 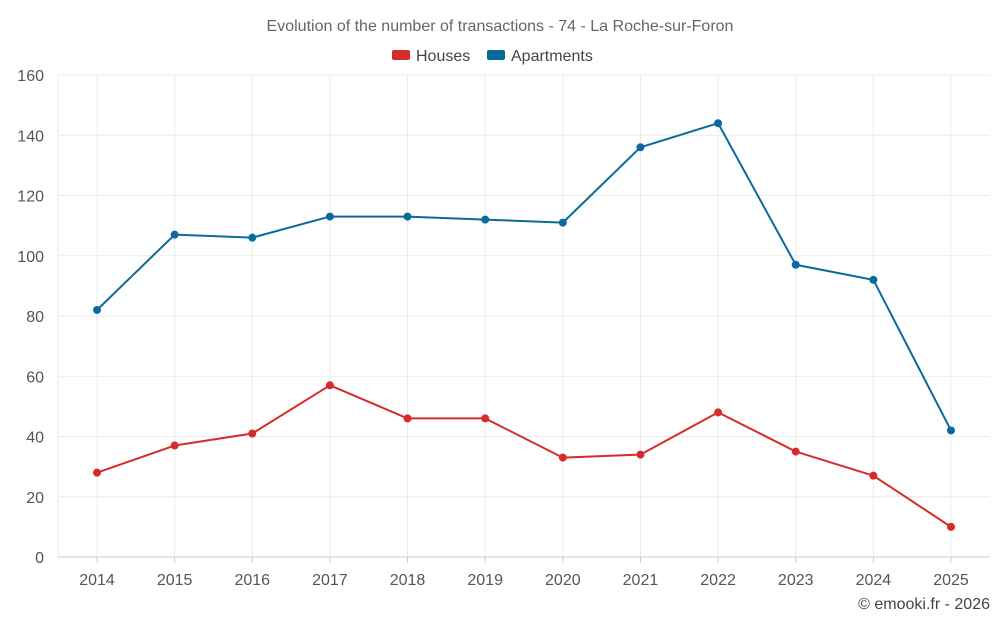 I want to click on data-point-apartments: Apartments 2019: 112, so click(x=485, y=219).